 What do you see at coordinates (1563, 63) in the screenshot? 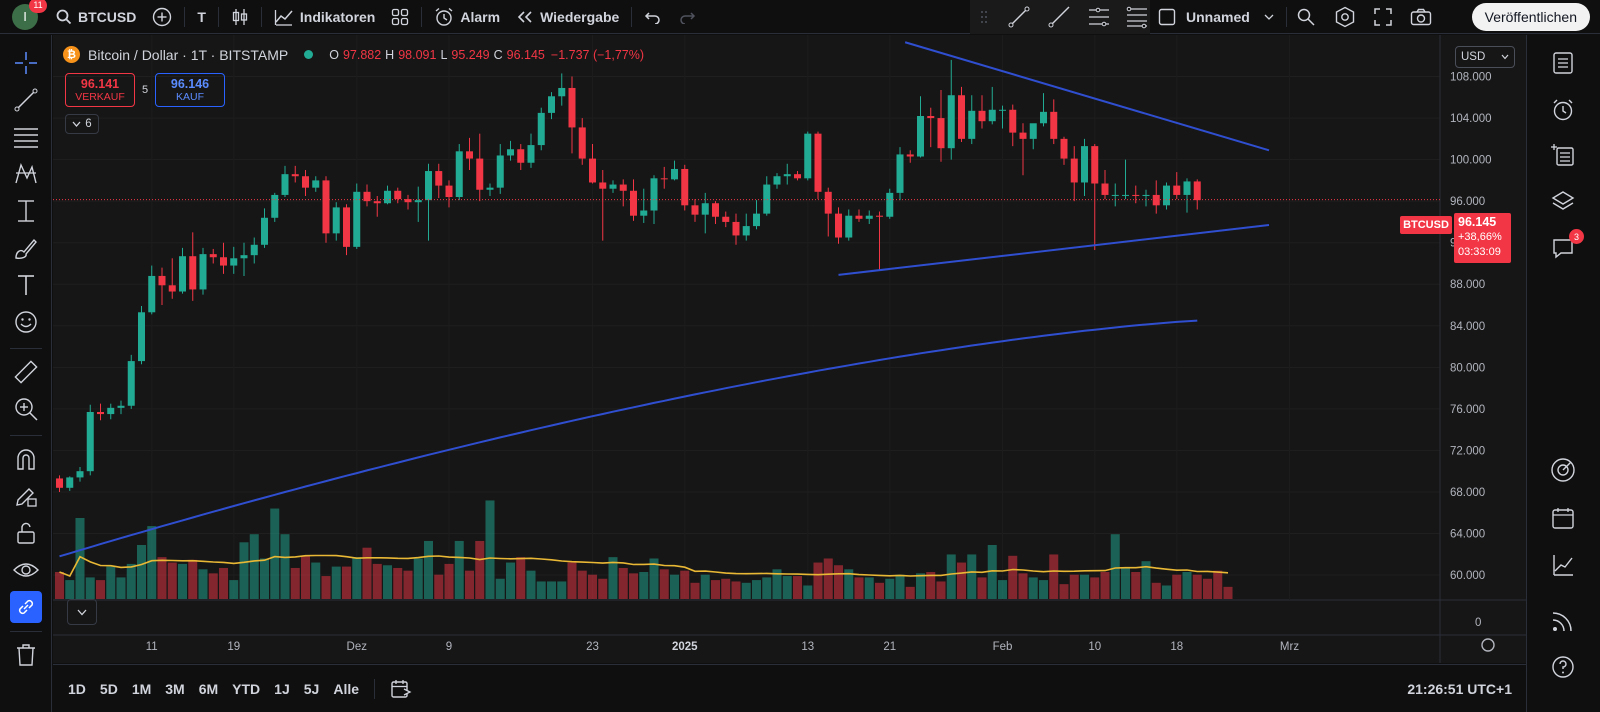
I see `watchlist-button` at bounding box center [1563, 63].